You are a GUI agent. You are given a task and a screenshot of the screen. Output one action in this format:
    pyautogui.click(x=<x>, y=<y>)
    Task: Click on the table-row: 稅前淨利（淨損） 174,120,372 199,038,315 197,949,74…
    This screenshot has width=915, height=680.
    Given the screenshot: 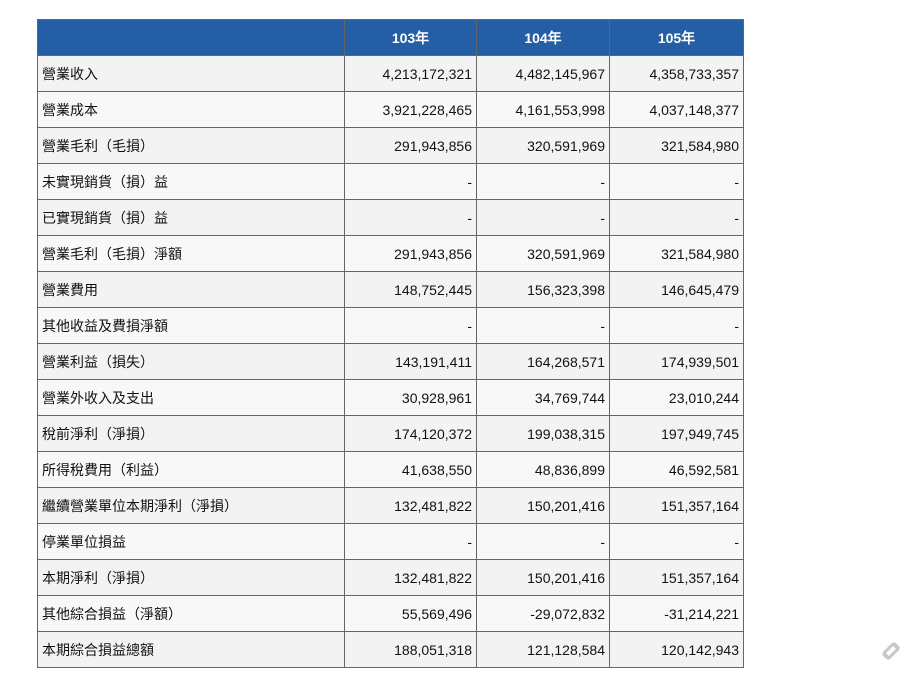 What is the action you would take?
    pyautogui.click(x=390, y=433)
    